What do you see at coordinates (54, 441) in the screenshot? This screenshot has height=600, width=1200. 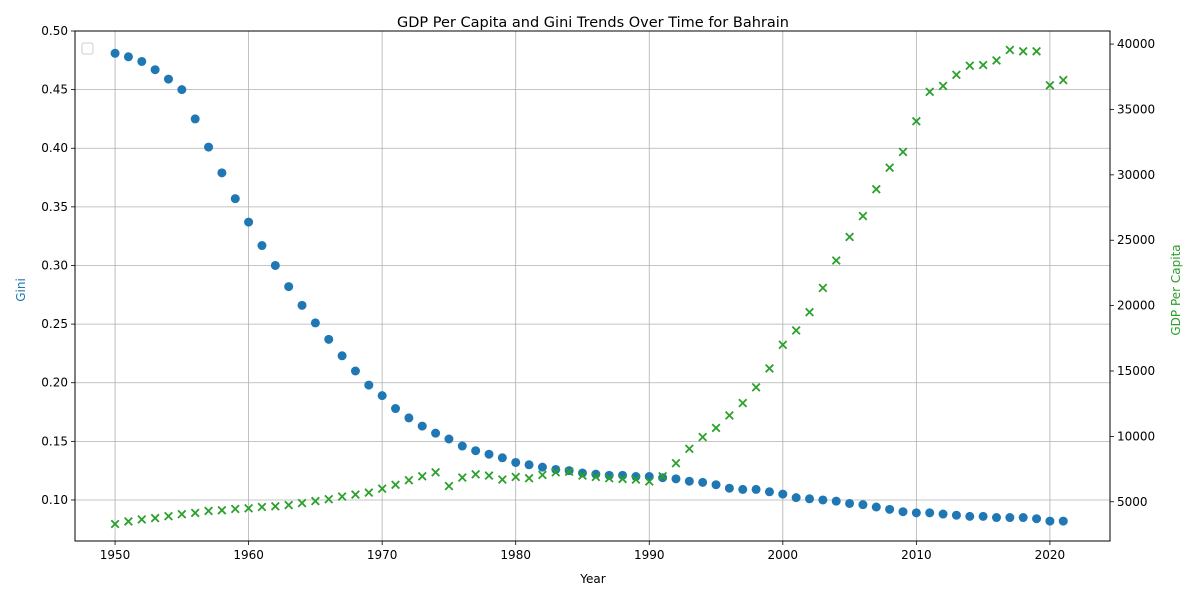 I see `y-left-tick-label: 0.15` at bounding box center [54, 441].